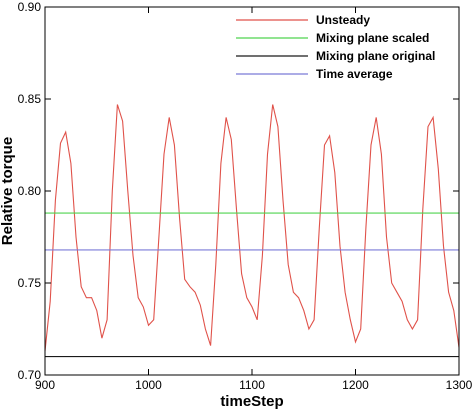 The width and height of the screenshot is (474, 412). What do you see at coordinates (30, 375) in the screenshot?
I see `y-tick-label: 0.70` at bounding box center [30, 375].